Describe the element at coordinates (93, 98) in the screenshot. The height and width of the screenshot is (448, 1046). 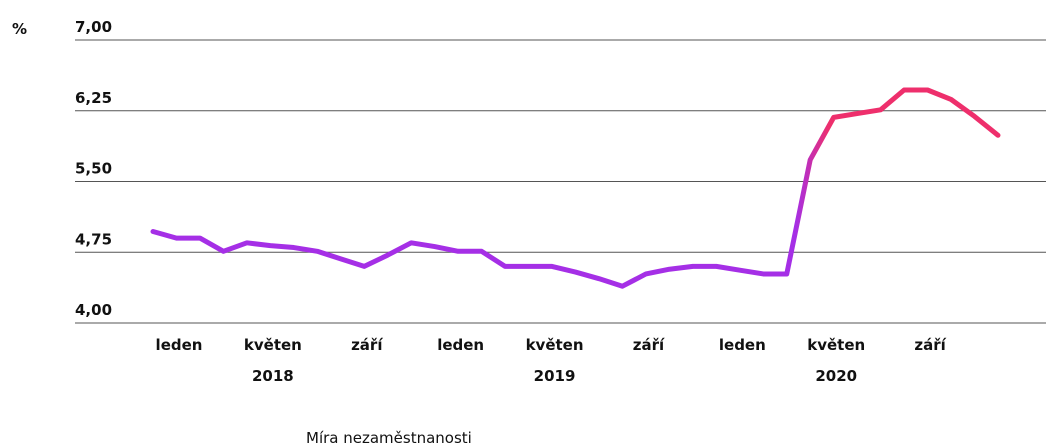
I see `y-tick-label: 6,25` at that location.